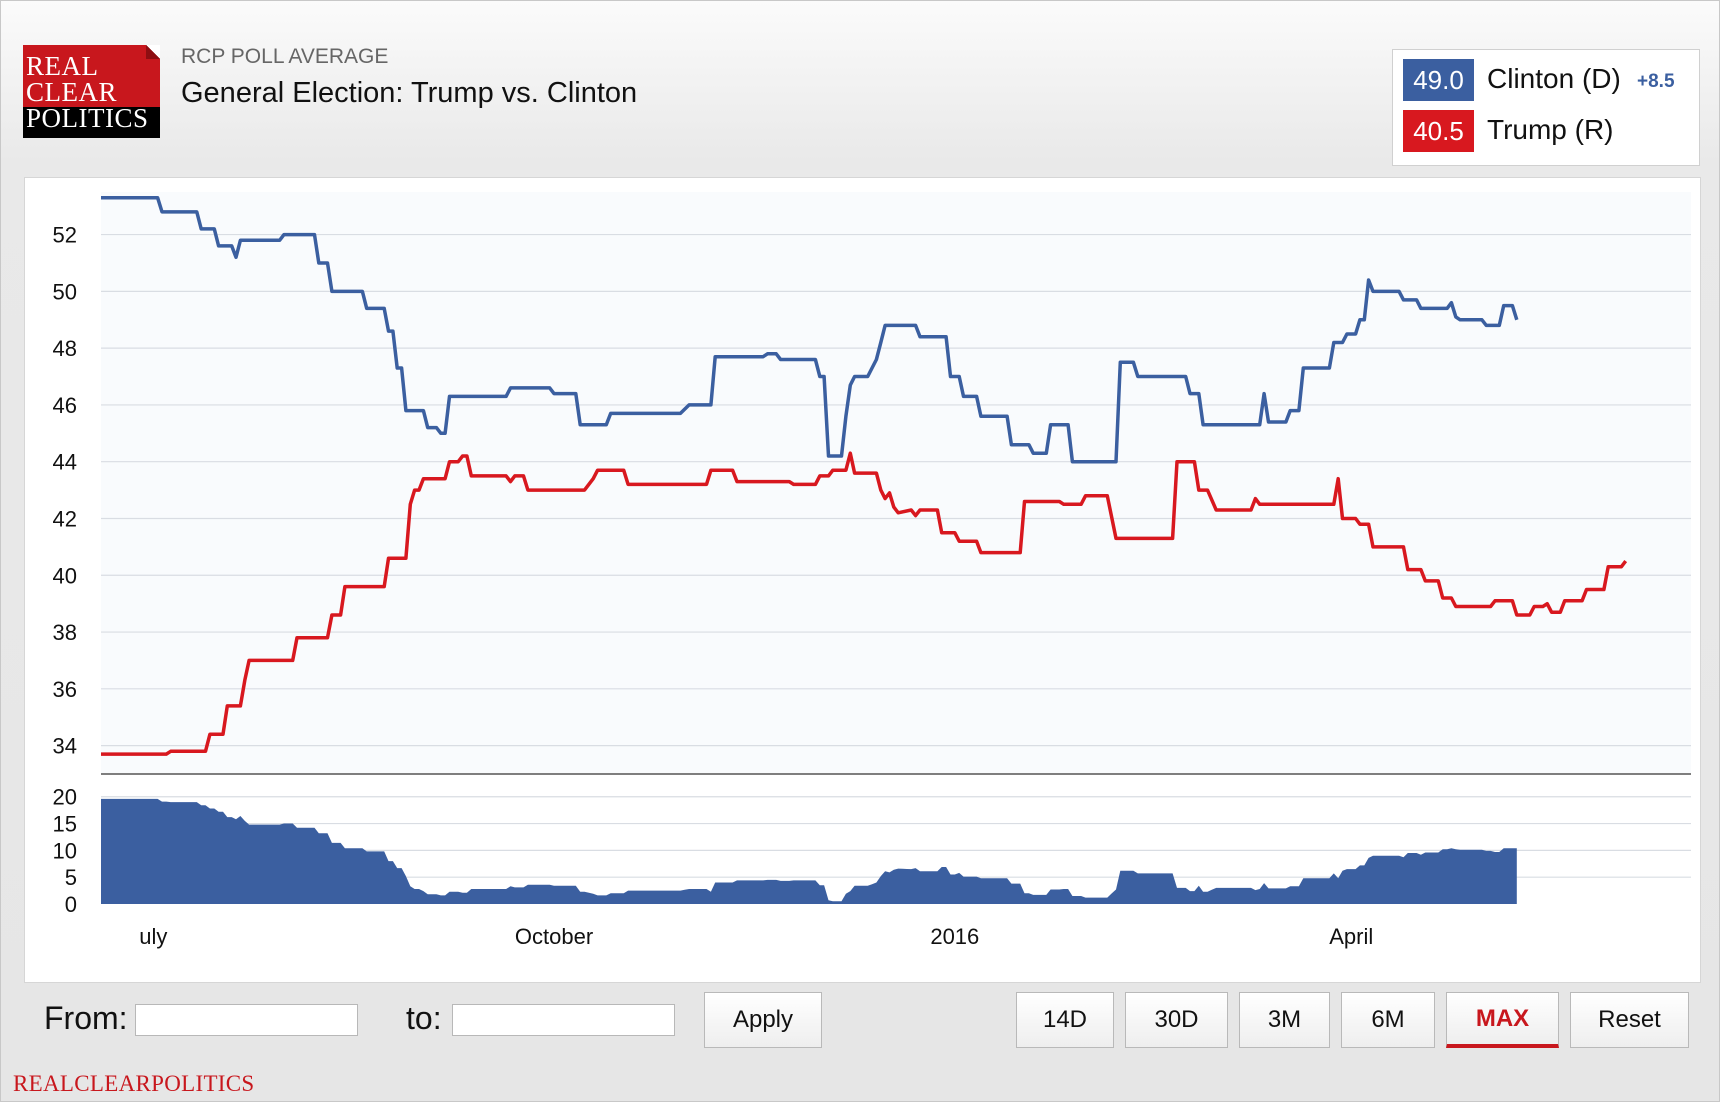 Image resolution: width=1720 pixels, height=1102 pixels. Describe the element at coordinates (763, 1020) in the screenshot. I see `apply-button: Apply` at that location.